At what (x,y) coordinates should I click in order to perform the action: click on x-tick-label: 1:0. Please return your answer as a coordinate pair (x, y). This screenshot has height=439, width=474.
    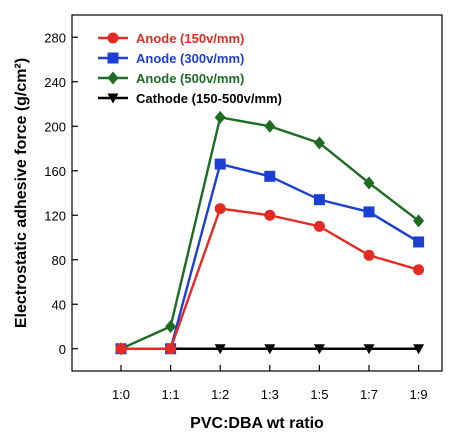
    Looking at the image, I should click on (121, 394).